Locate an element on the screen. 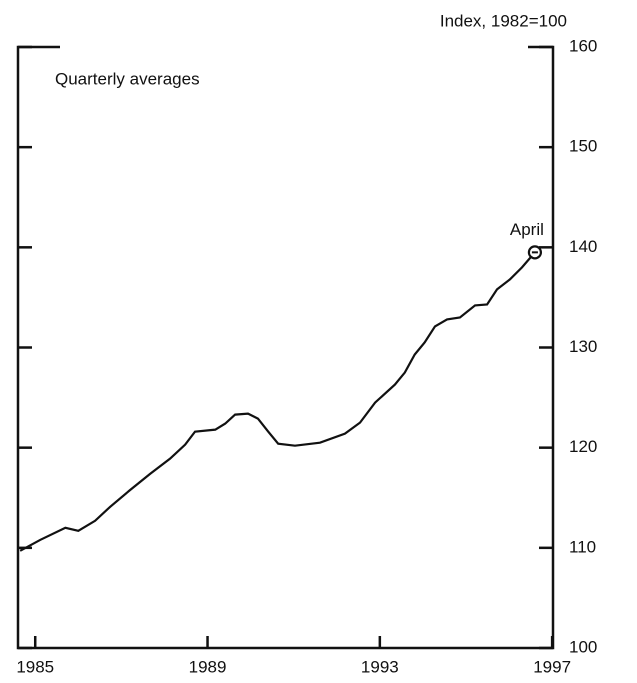 Image resolution: width=637 pixels, height=683 pixels. y-tick-label: 160 is located at coordinates (583, 45).